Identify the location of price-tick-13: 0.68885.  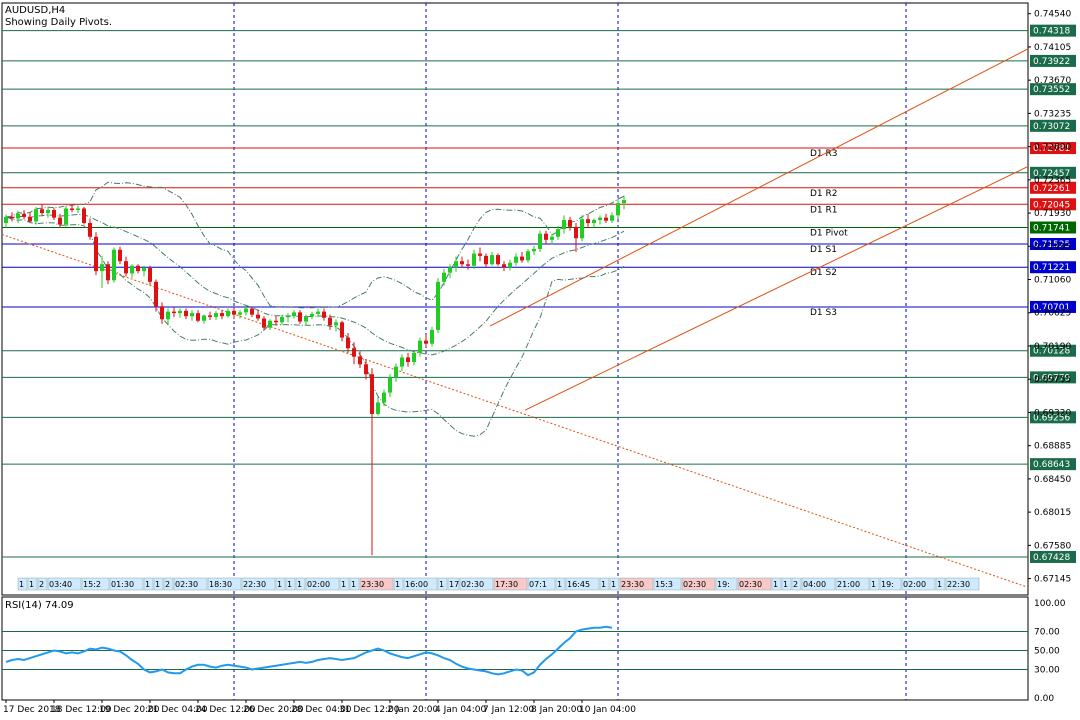
(1052, 447).